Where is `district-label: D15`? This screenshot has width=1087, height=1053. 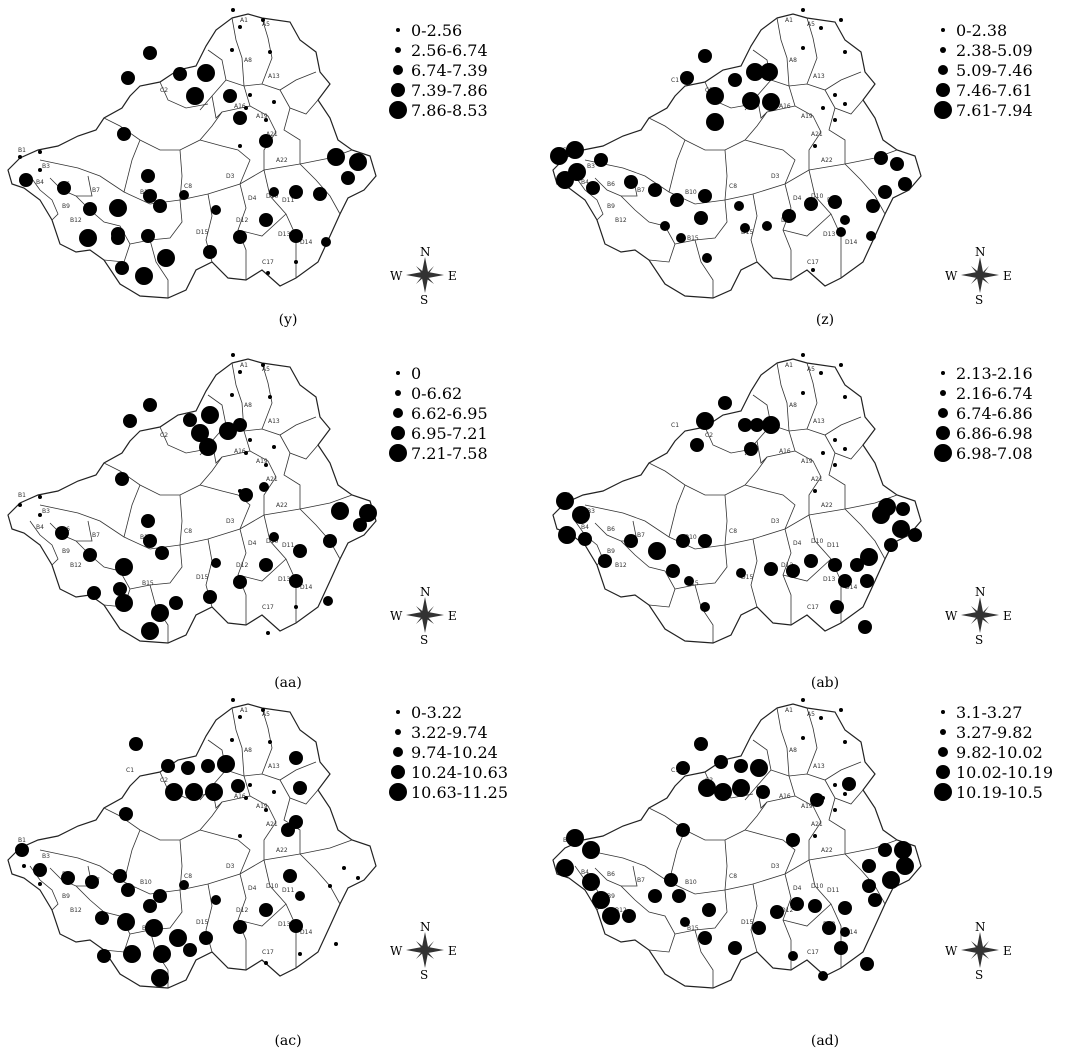
district-label: D15 is located at coordinates (747, 577).